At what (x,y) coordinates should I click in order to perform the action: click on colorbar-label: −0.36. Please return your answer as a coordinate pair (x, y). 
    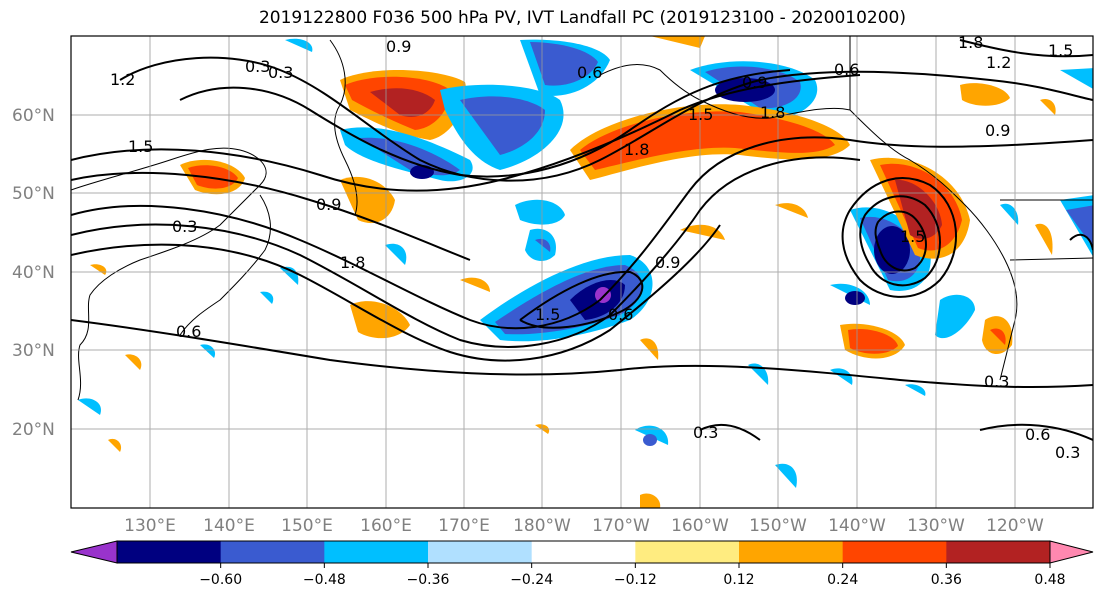
    Looking at the image, I should click on (428, 580).